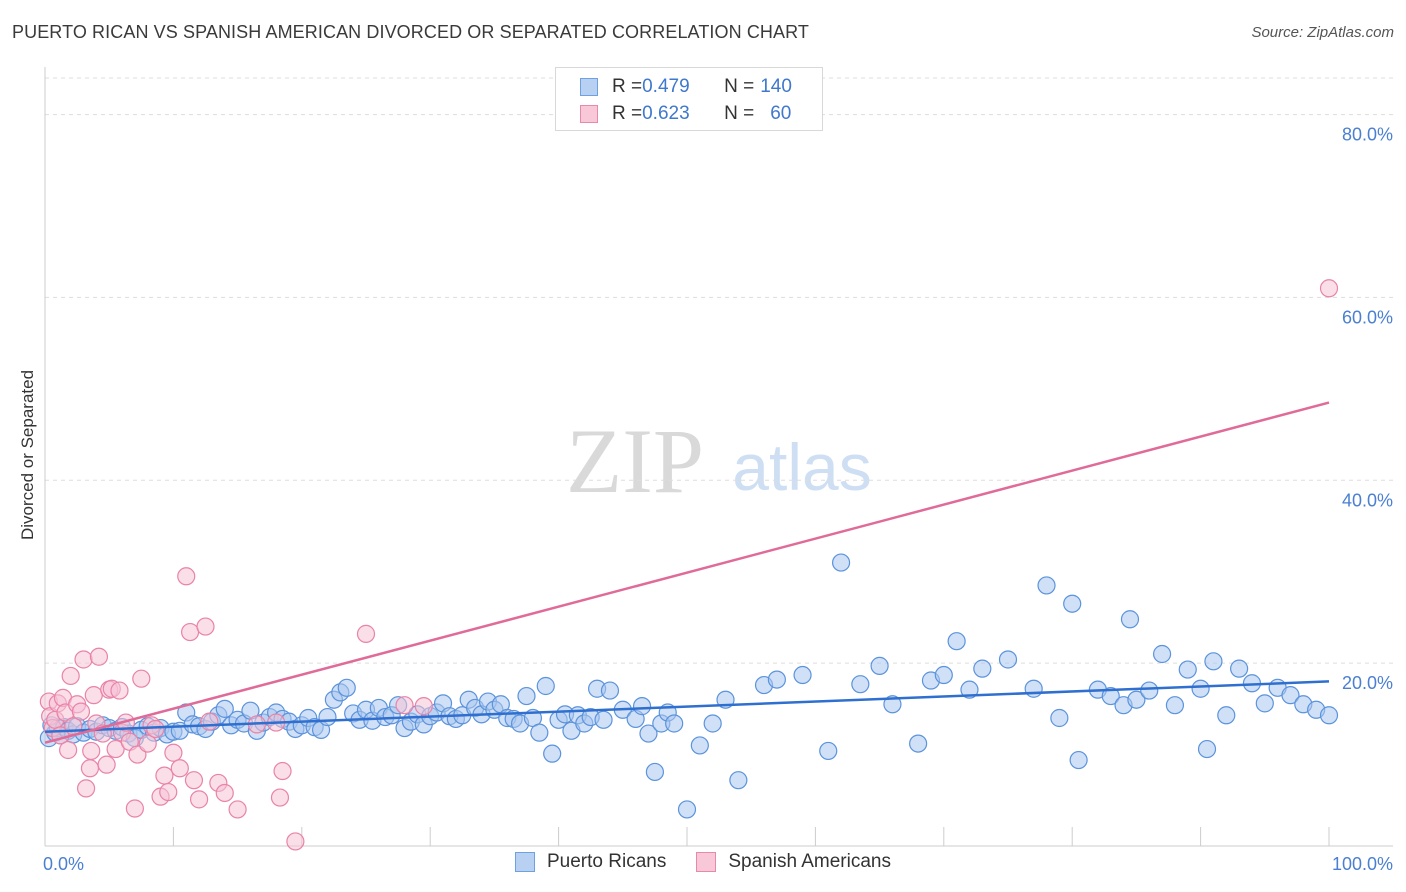  Describe the element at coordinates (1367, 683) in the screenshot. I see `y-tick-label: 20.0%` at that location.